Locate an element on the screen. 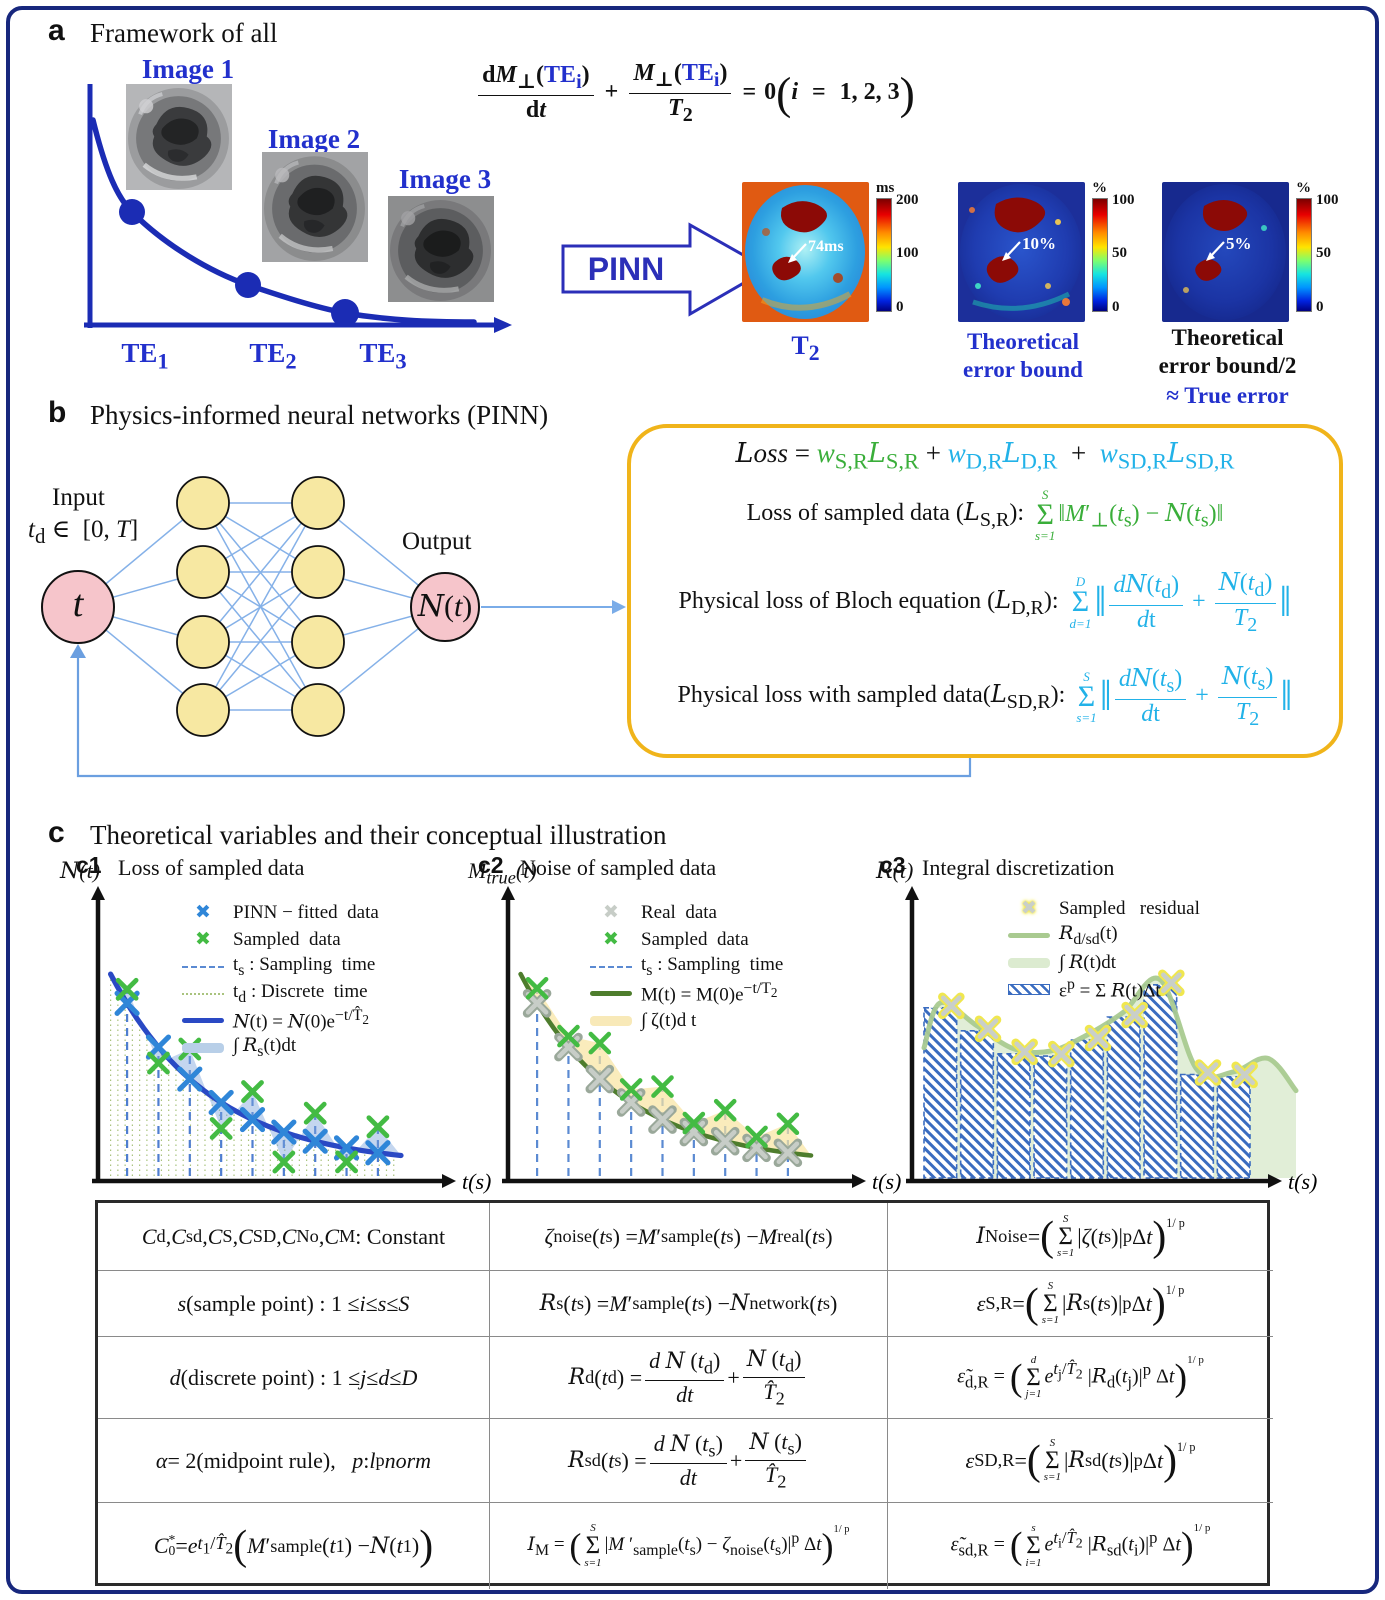 Image resolution: width=1385 pixels, height=1600 pixels. panel-b-title: Physics-informed neural networks (PINN) is located at coordinates (319, 415).